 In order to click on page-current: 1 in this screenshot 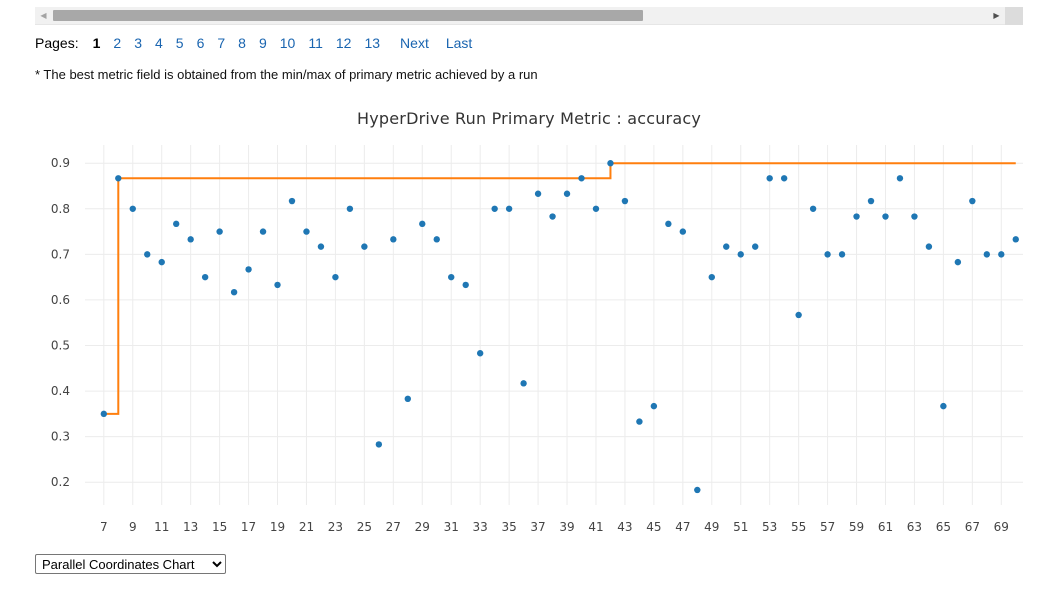, I will do `click(96, 43)`.